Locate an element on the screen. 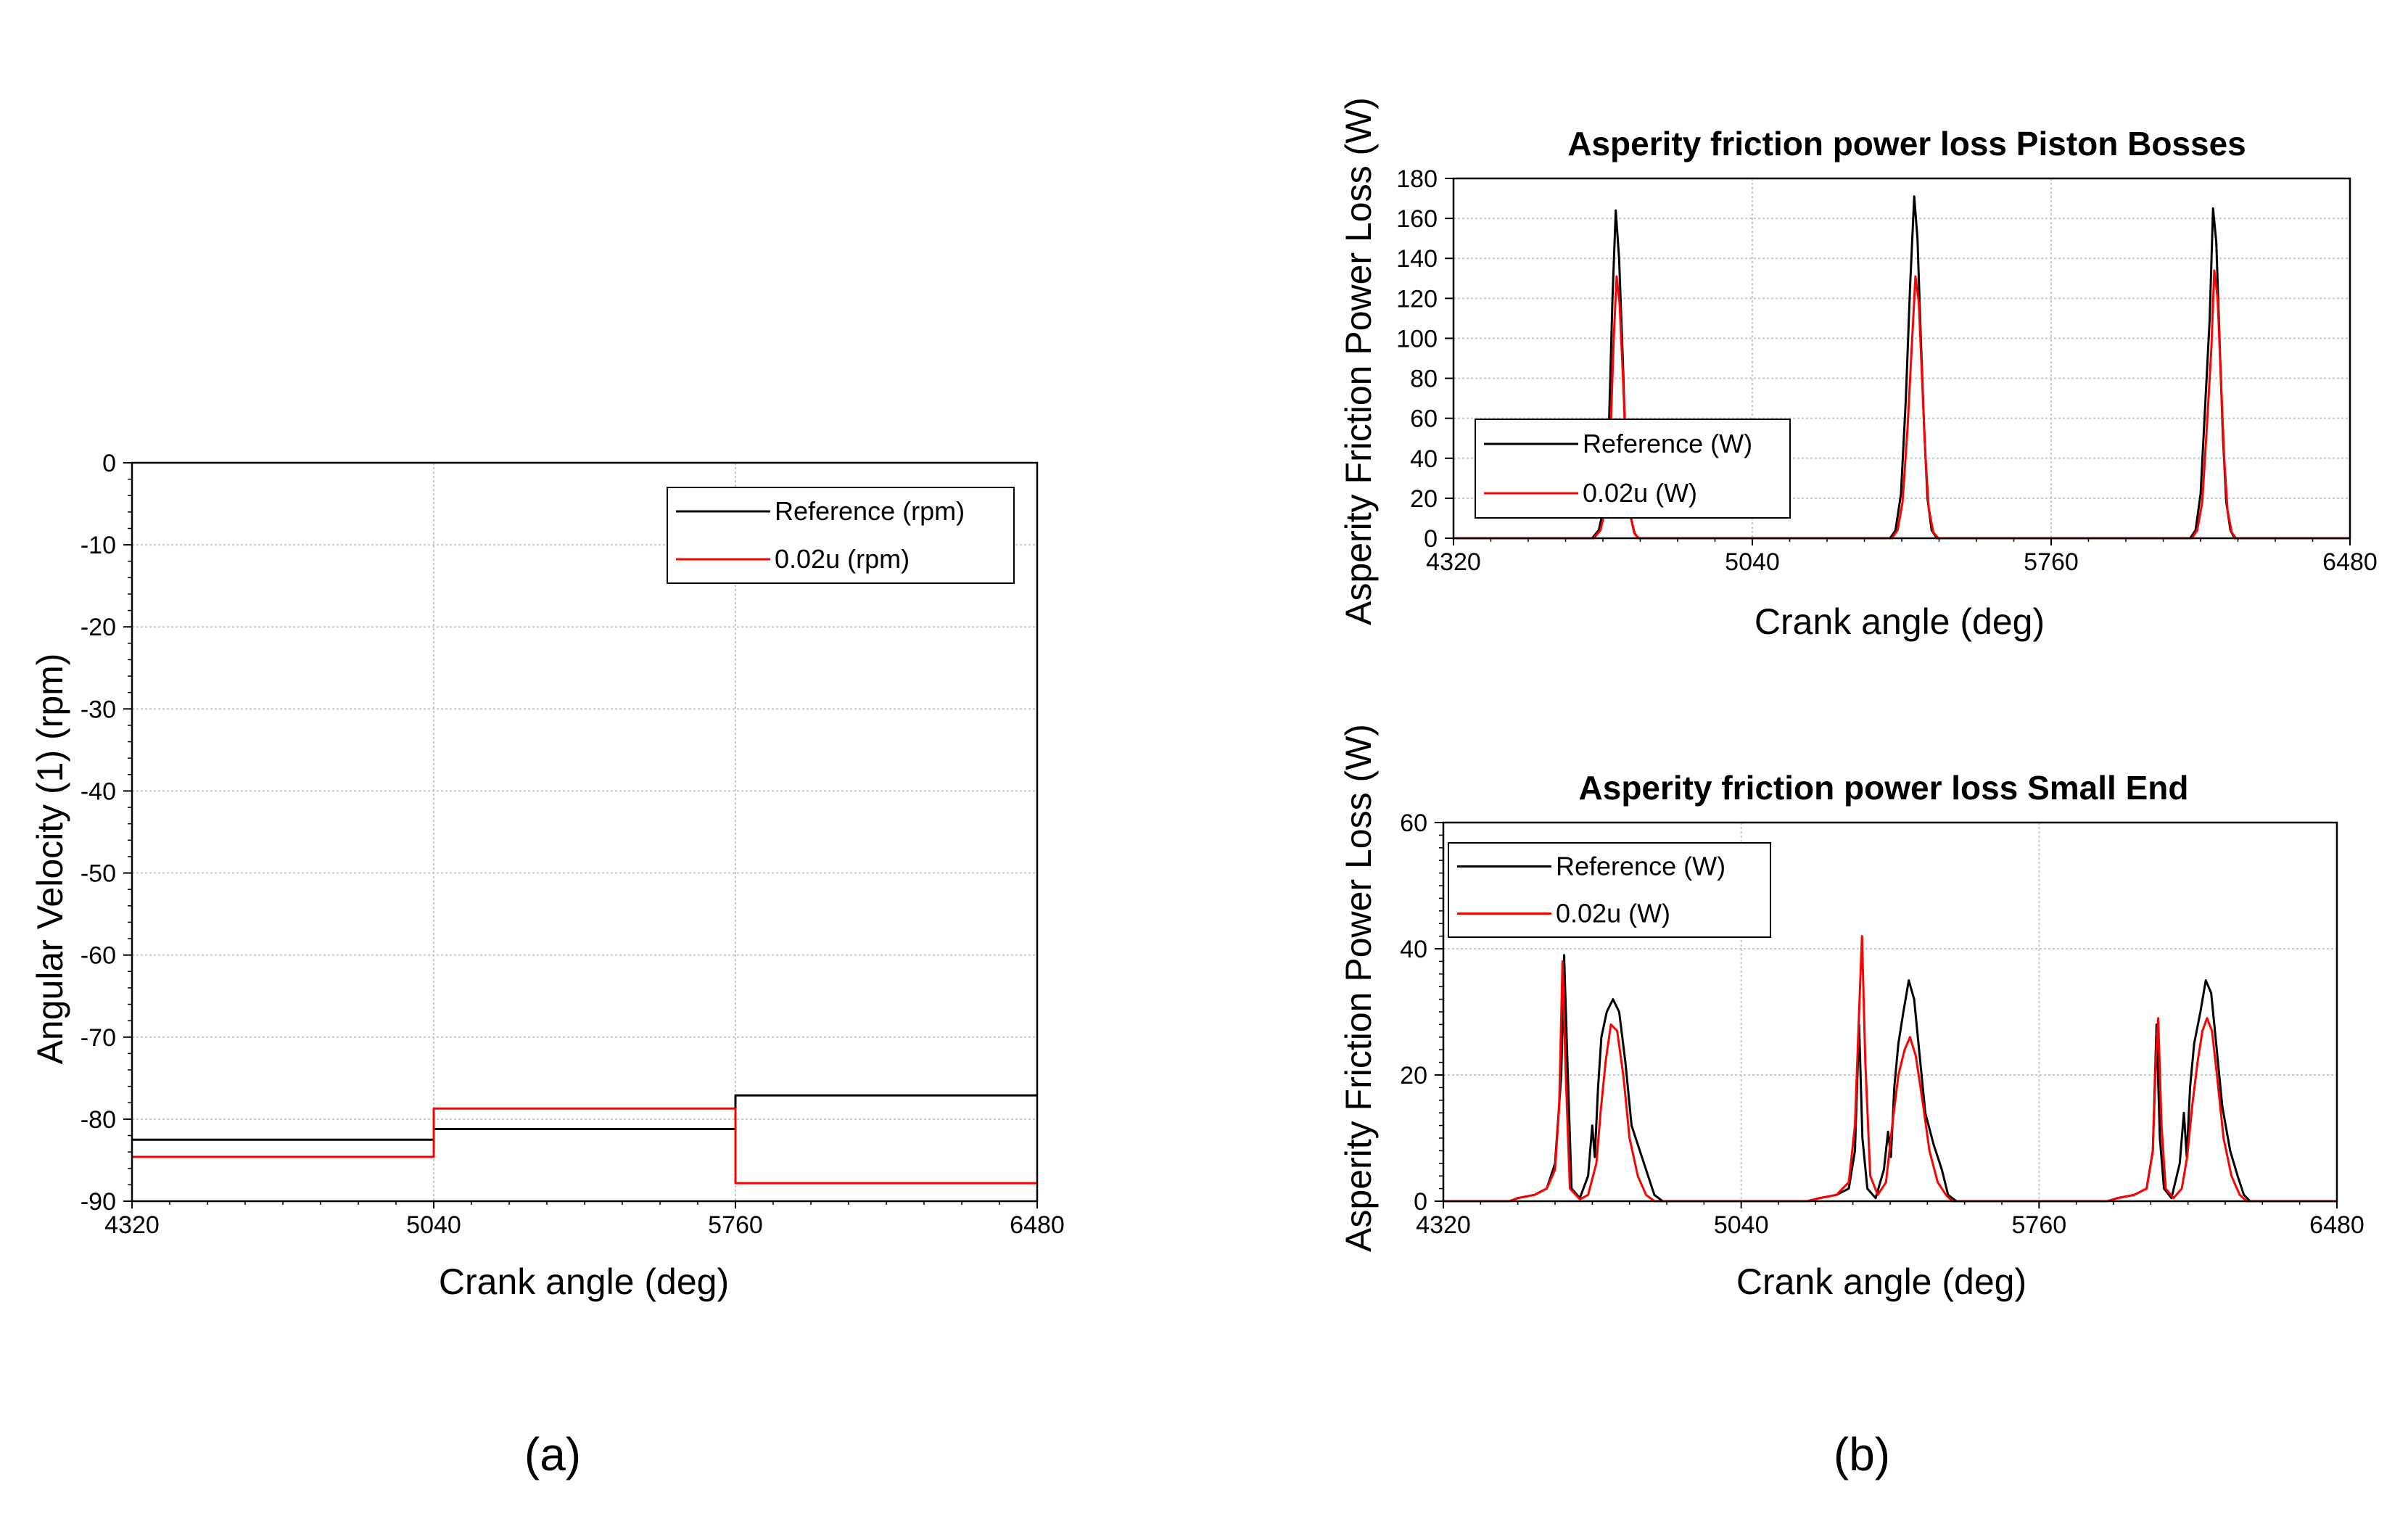  axes: 4320 5040 5760 6480 0 20 40 60 is located at coordinates (1882, 1024).